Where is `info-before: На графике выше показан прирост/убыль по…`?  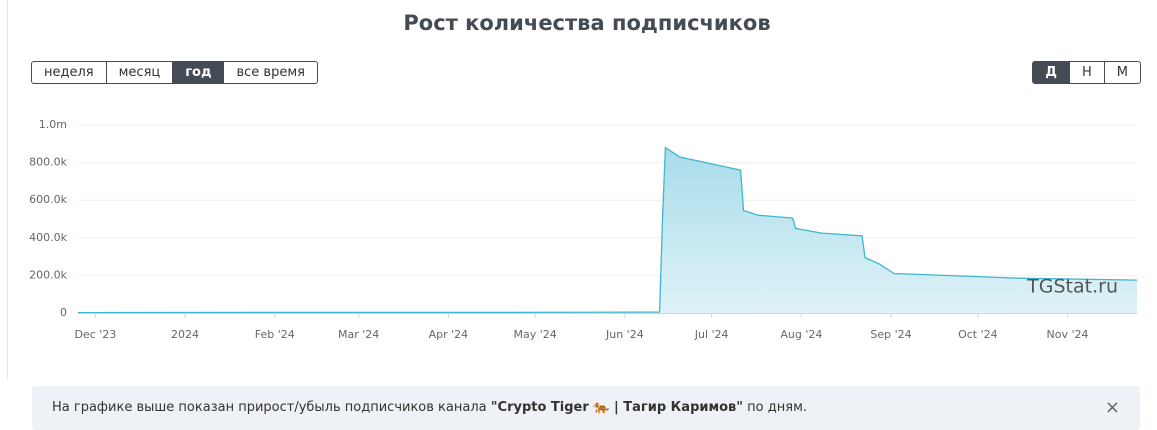 info-before: На графике выше показан прирост/убыль по… is located at coordinates (271, 407).